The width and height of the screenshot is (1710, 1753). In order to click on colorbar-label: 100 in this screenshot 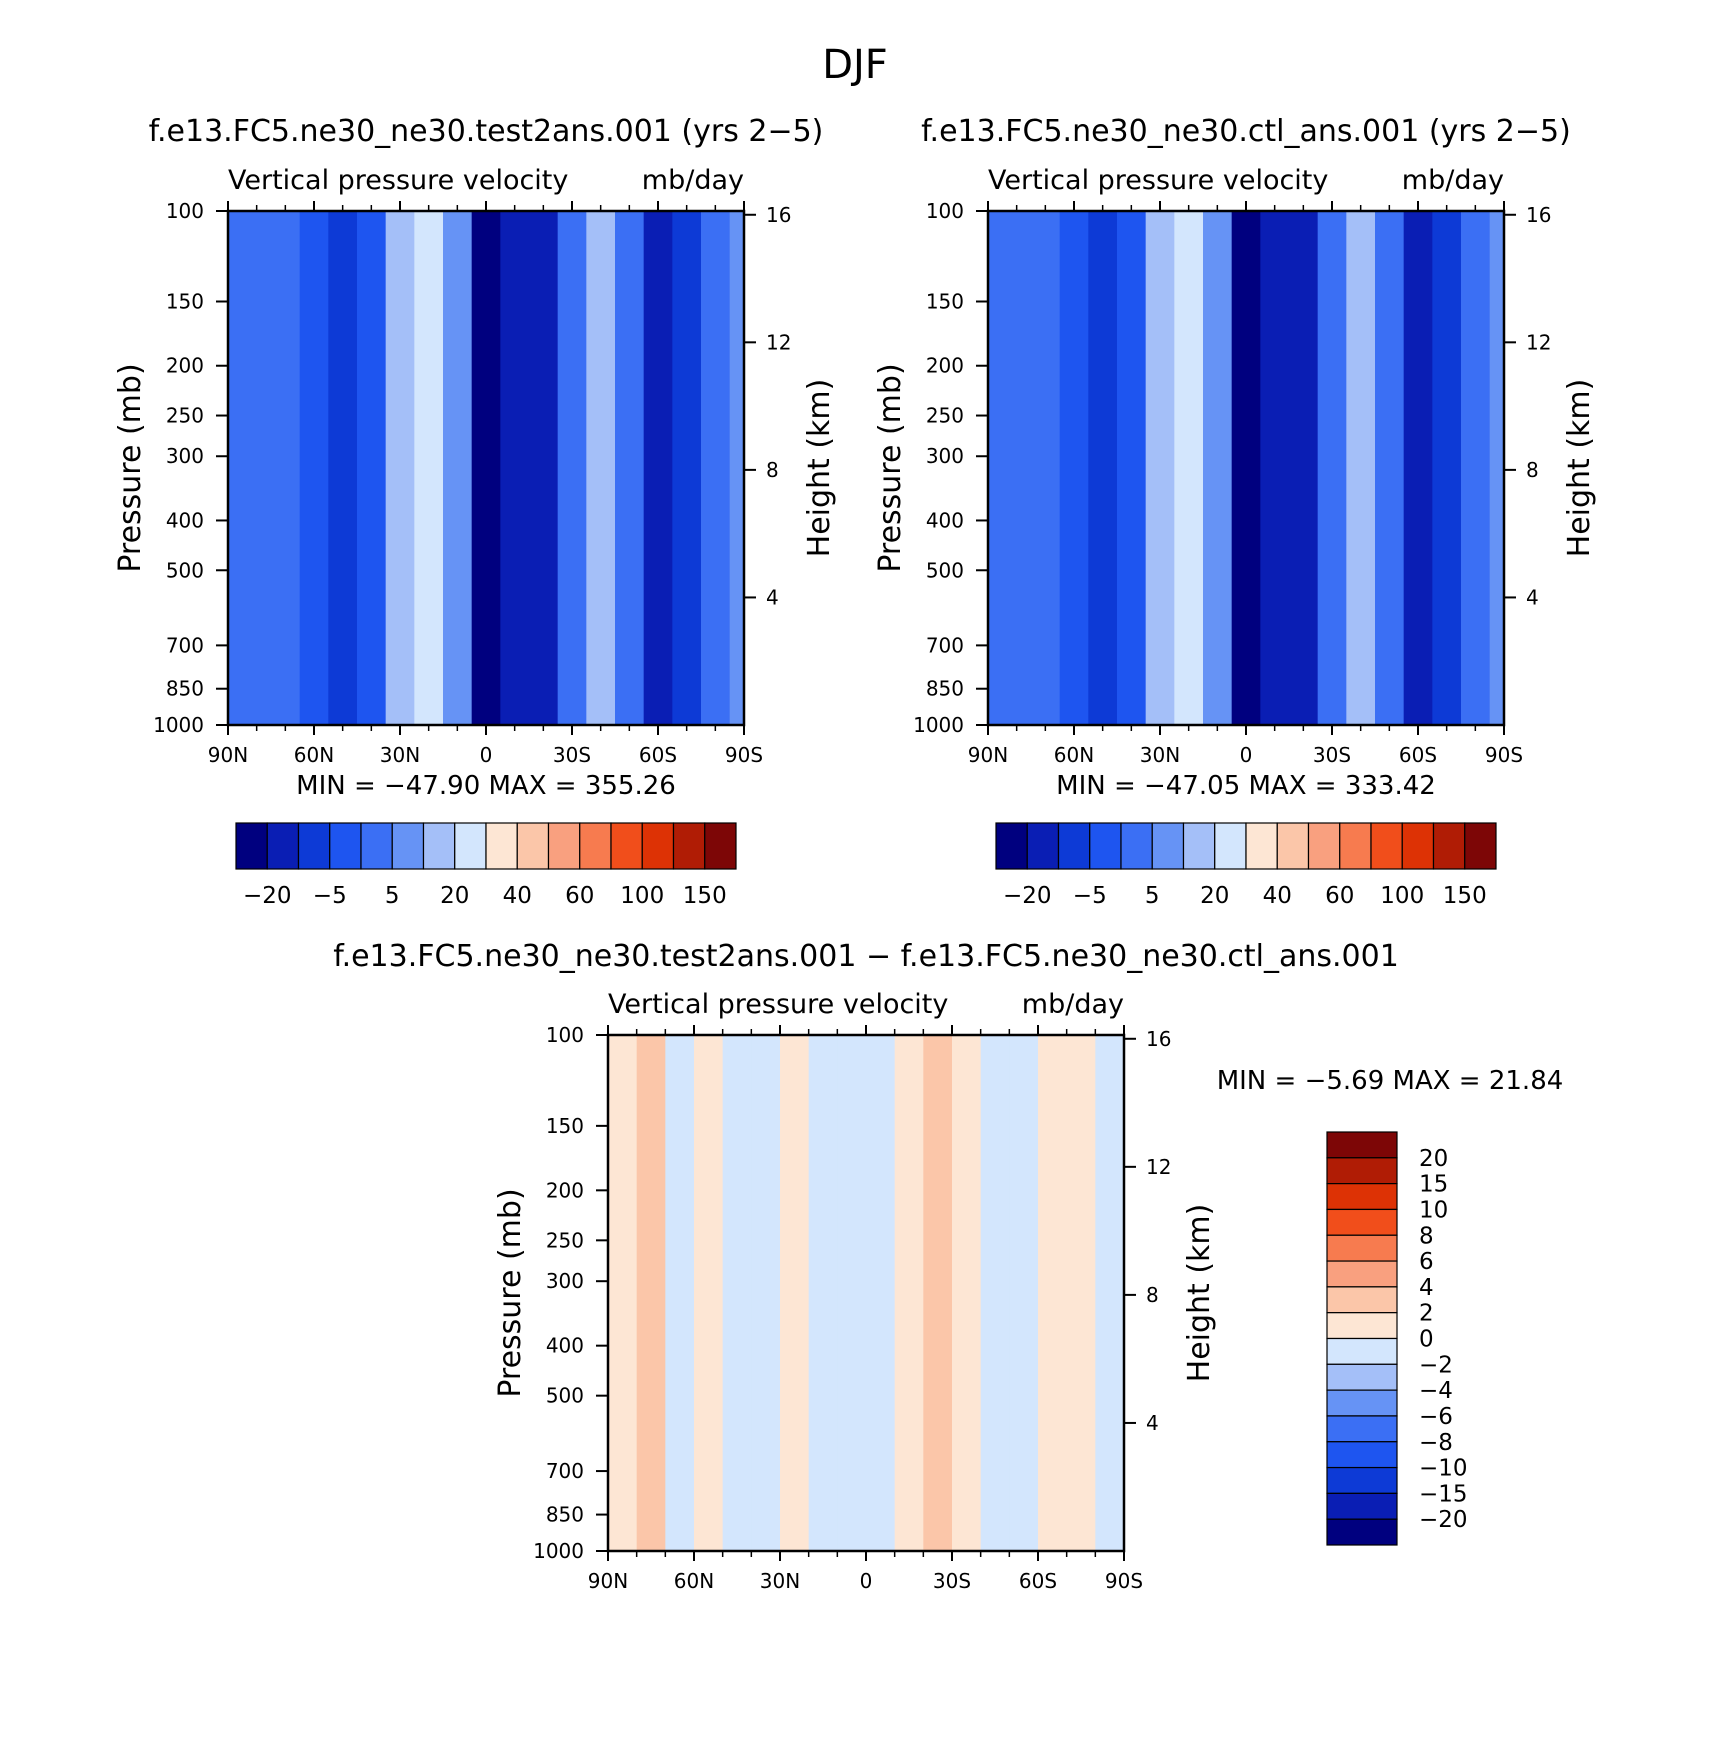, I will do `click(642, 896)`.